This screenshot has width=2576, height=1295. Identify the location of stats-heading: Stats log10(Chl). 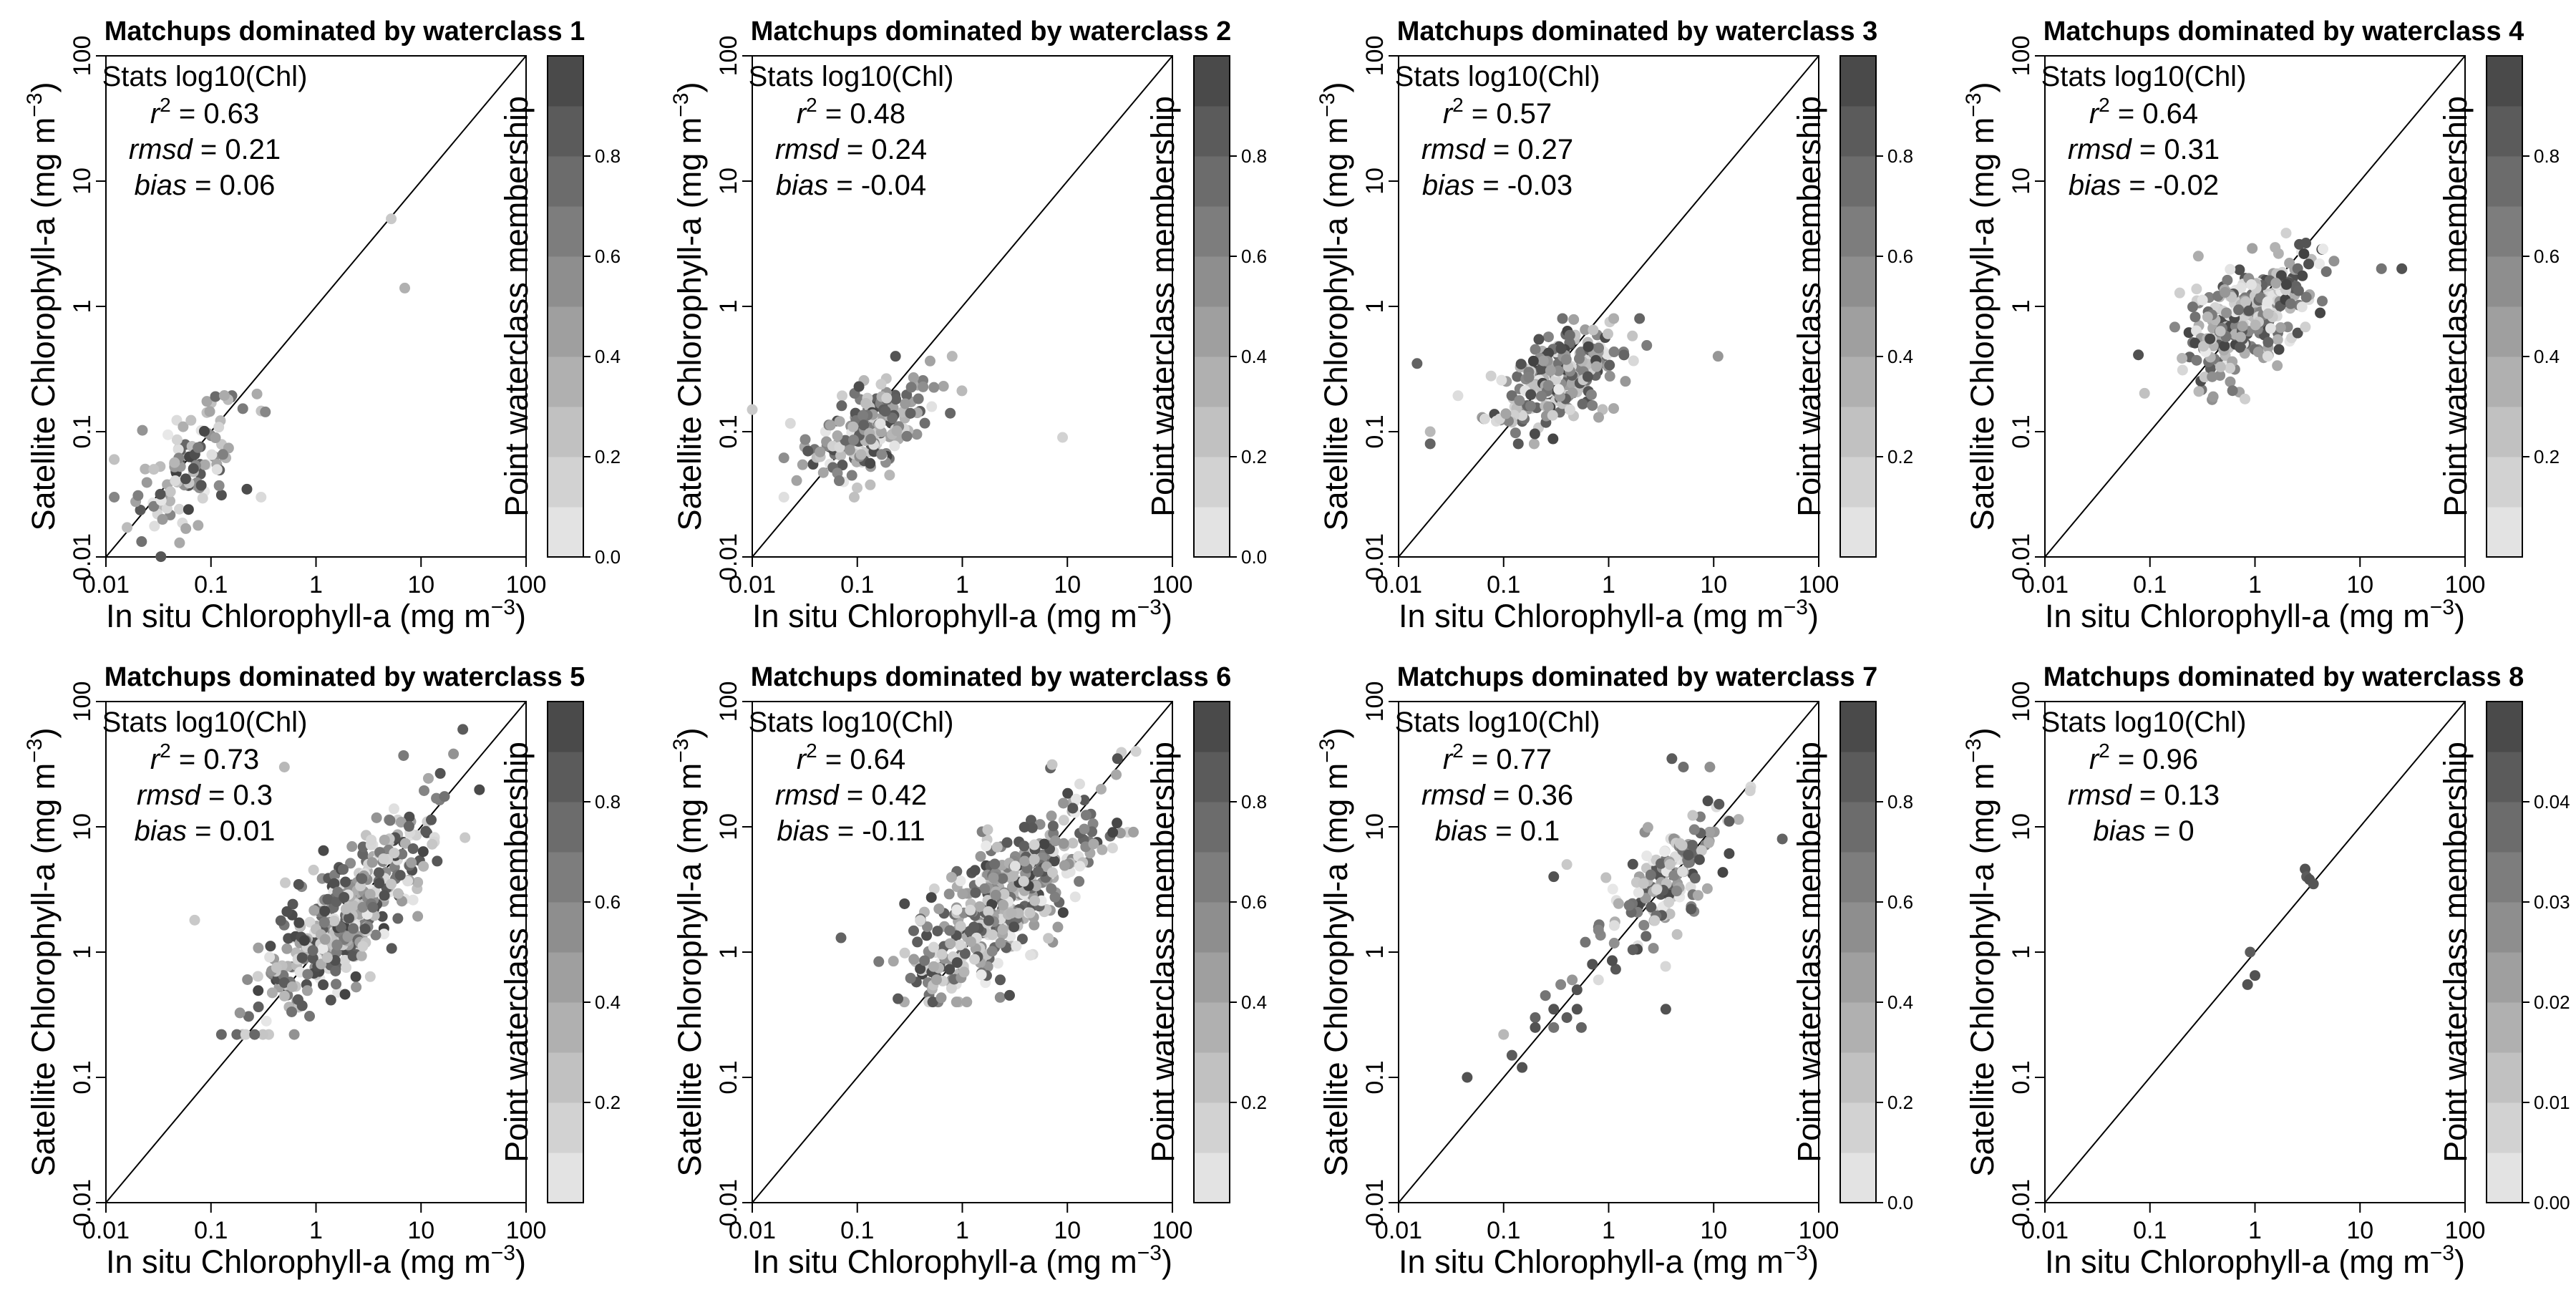
(851, 722).